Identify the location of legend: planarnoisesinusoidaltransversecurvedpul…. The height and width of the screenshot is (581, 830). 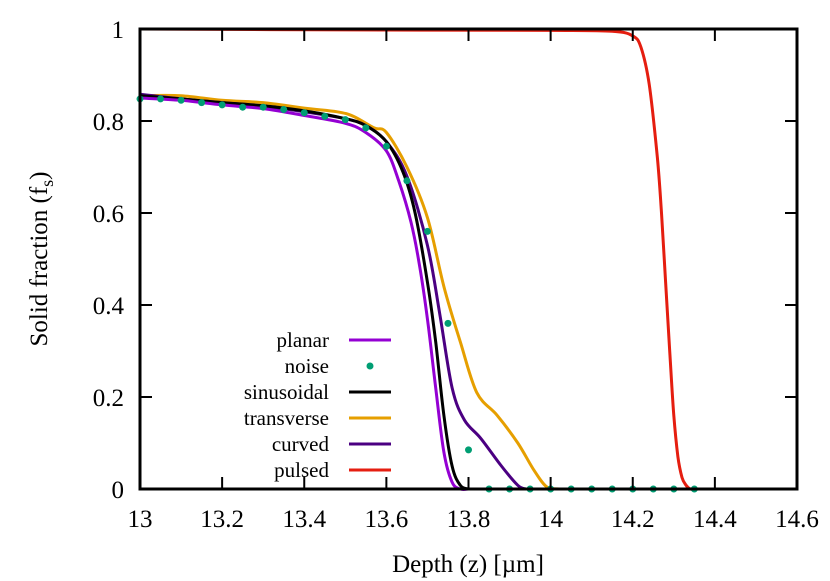
(317, 405).